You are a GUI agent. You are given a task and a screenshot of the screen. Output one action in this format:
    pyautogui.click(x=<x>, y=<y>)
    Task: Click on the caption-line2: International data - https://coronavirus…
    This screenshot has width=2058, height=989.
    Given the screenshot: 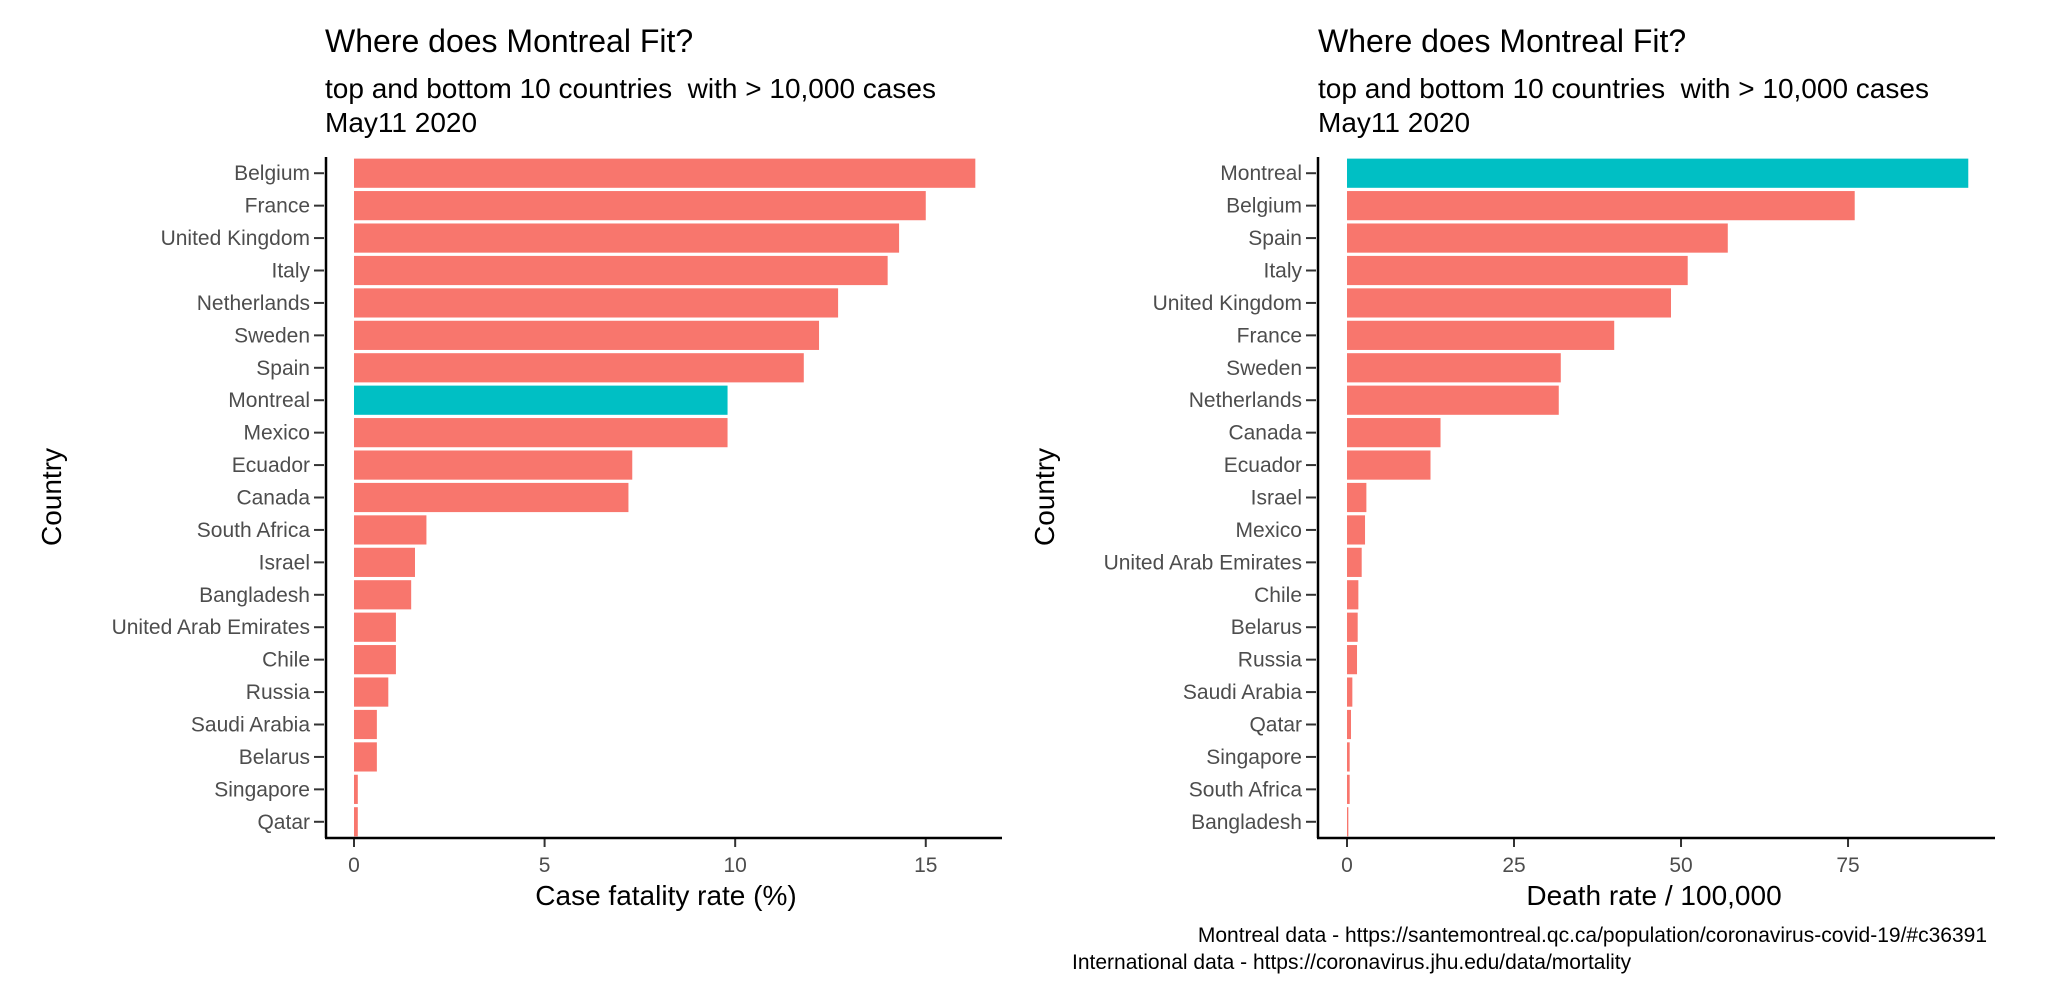 What is the action you would take?
    pyautogui.click(x=1352, y=962)
    